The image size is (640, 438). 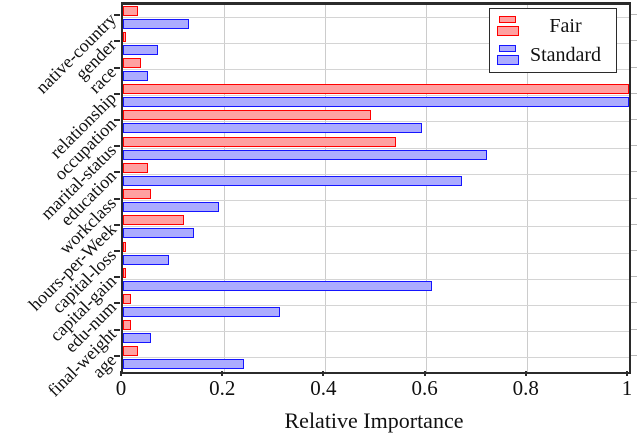 I want to click on legend-entry-fair: Fair, so click(x=553, y=25).